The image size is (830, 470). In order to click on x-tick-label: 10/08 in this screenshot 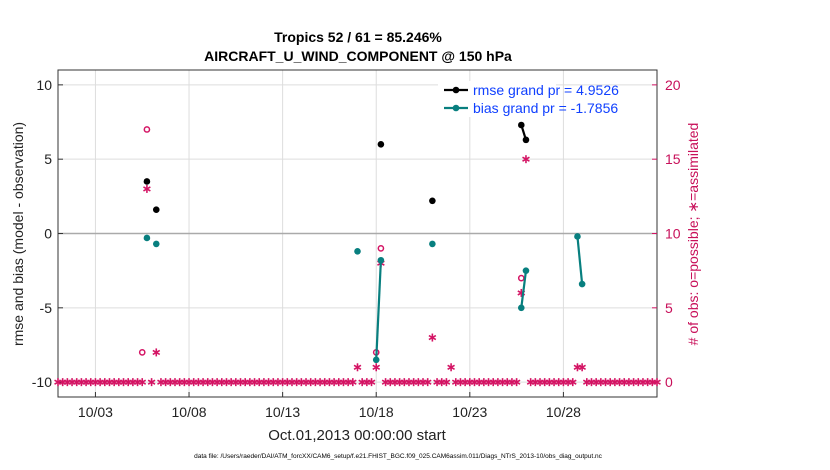, I will do `click(189, 412)`.